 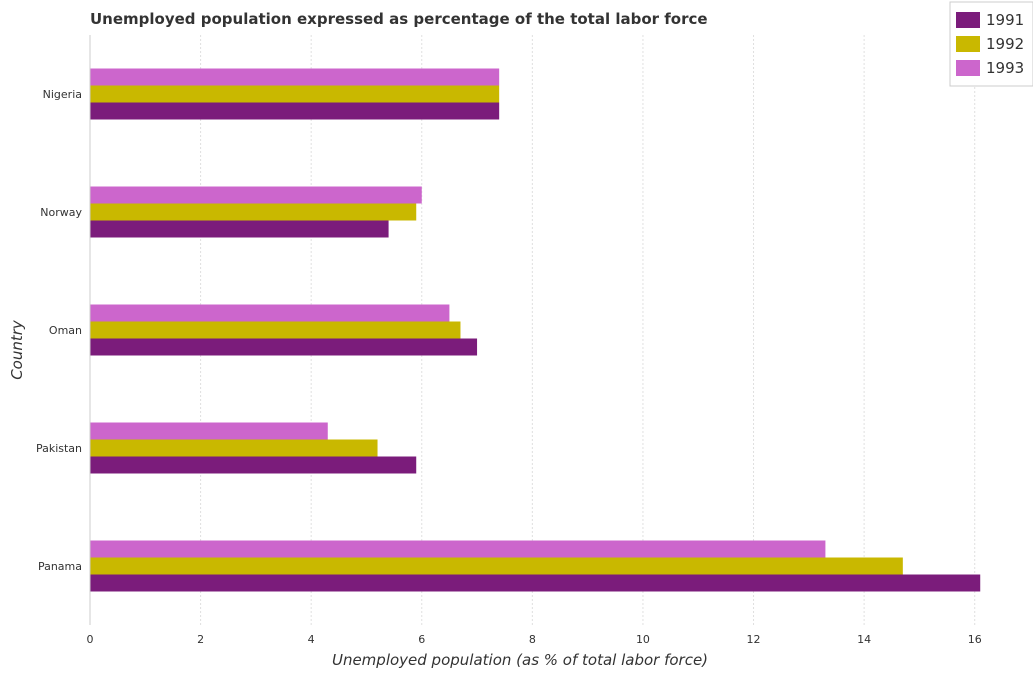 I want to click on bar-pakistan-1993, so click(x=209, y=431).